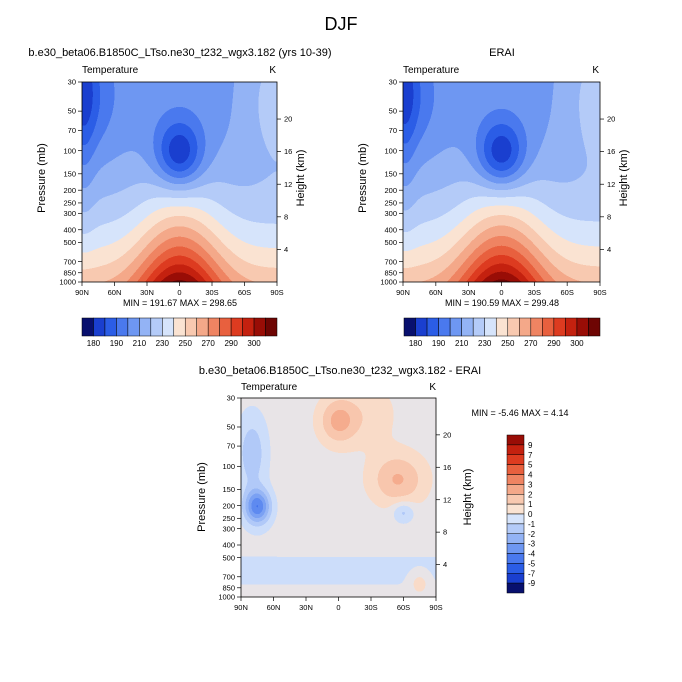  What do you see at coordinates (231, 343) in the screenshot?
I see `colorbar-label: 290` at bounding box center [231, 343].